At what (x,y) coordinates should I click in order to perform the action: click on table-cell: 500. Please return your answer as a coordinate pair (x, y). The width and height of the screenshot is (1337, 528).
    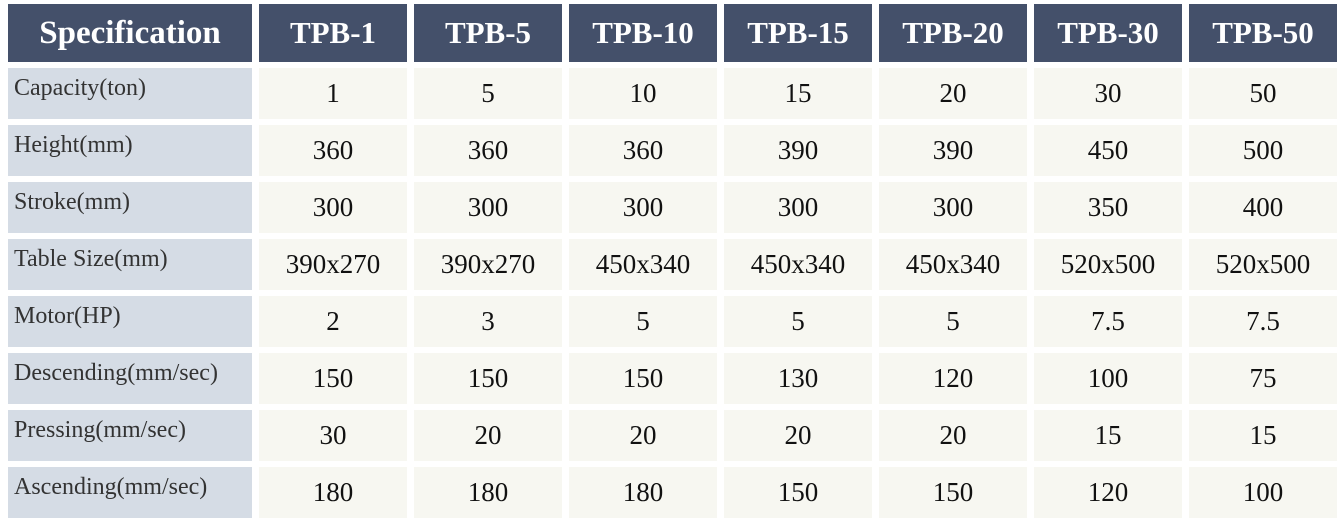
    Looking at the image, I should click on (1263, 150).